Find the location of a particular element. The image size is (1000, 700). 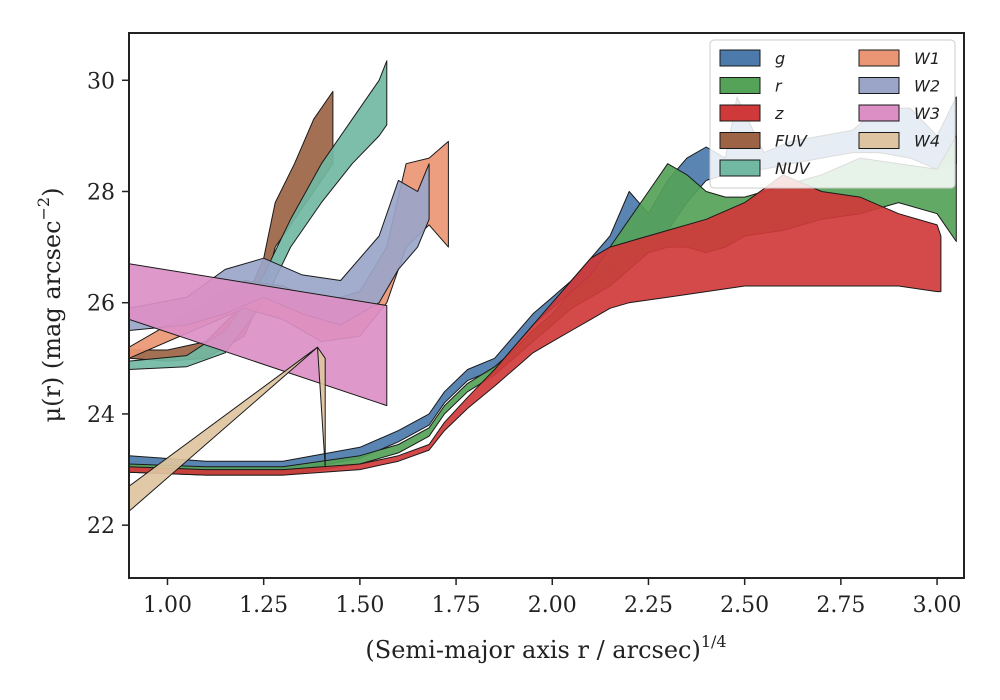

x-tick-label: 2.00 is located at coordinates (552, 605).